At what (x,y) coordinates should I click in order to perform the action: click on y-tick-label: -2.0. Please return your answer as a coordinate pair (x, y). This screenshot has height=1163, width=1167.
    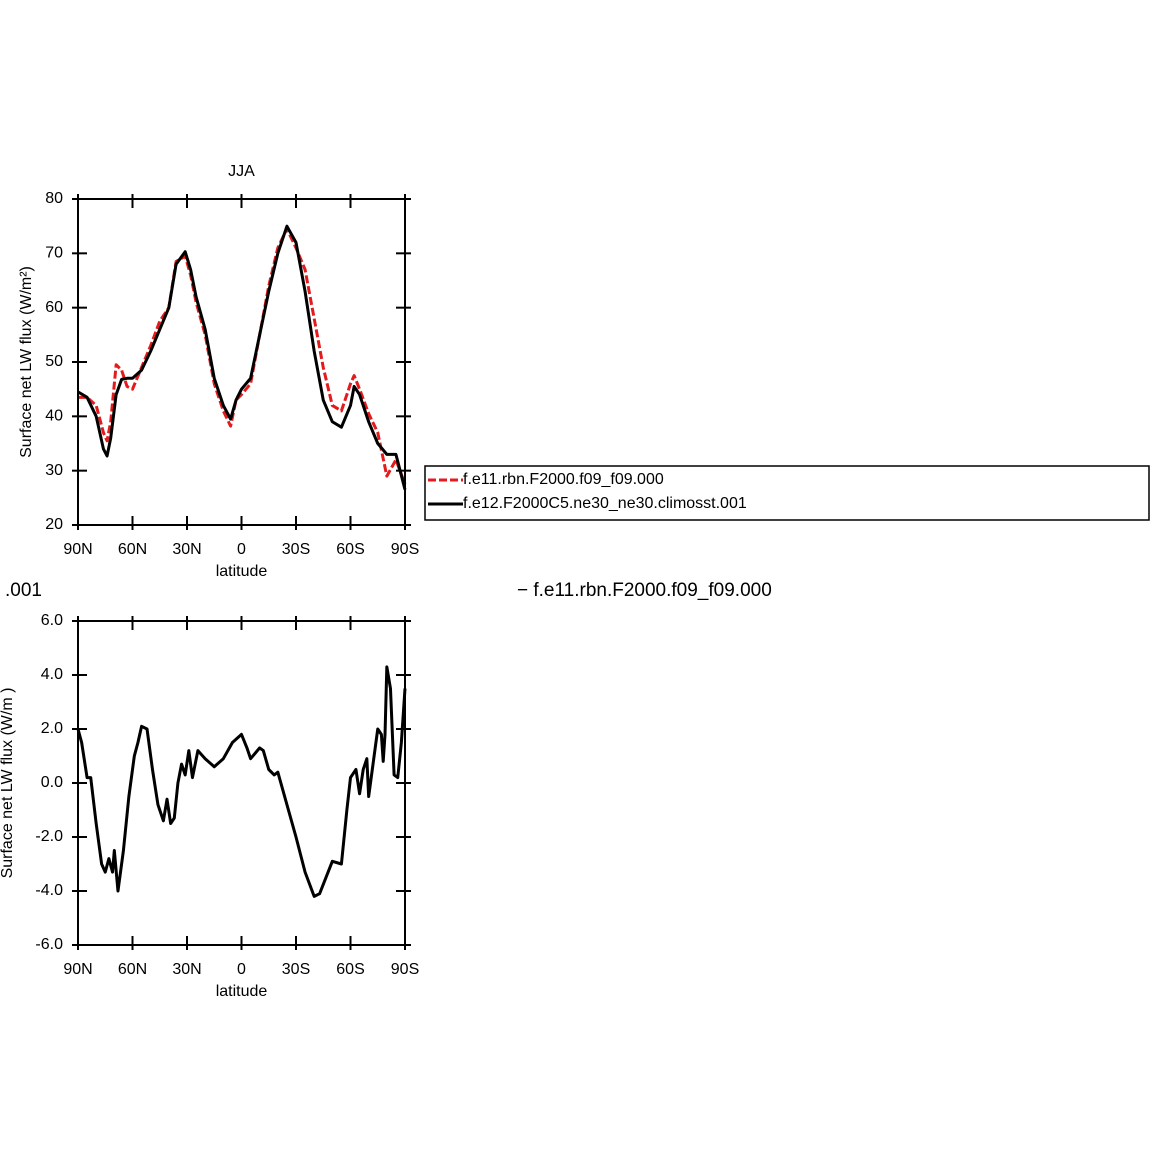
    Looking at the image, I should click on (49, 836).